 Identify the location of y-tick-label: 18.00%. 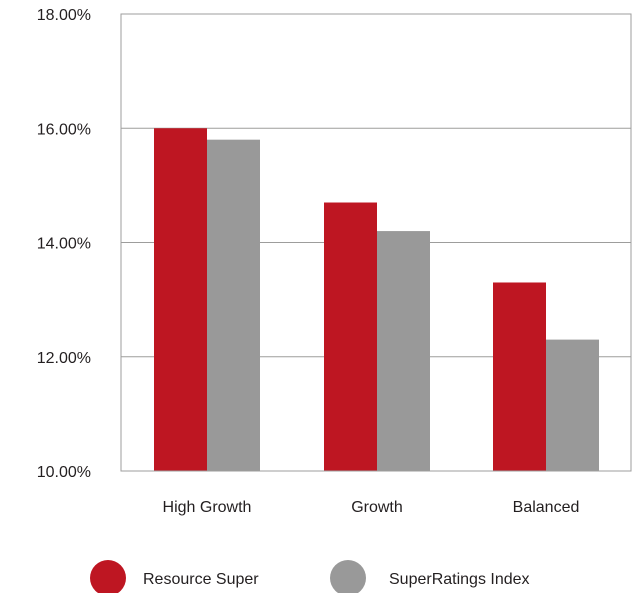
(64, 15).